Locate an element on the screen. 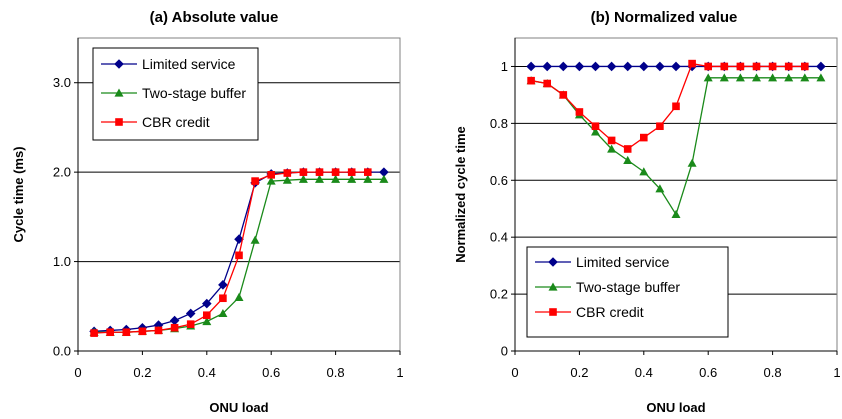  y-tick-label: 1.0 is located at coordinates (62, 261).